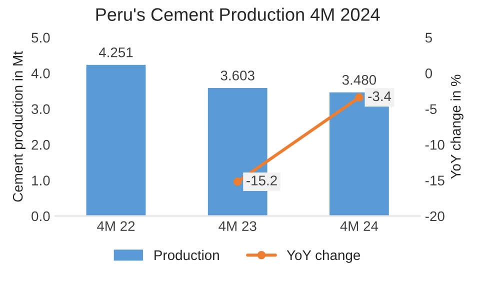  What do you see at coordinates (434, 216) in the screenshot?
I see `y2-tick-label: -20` at bounding box center [434, 216].